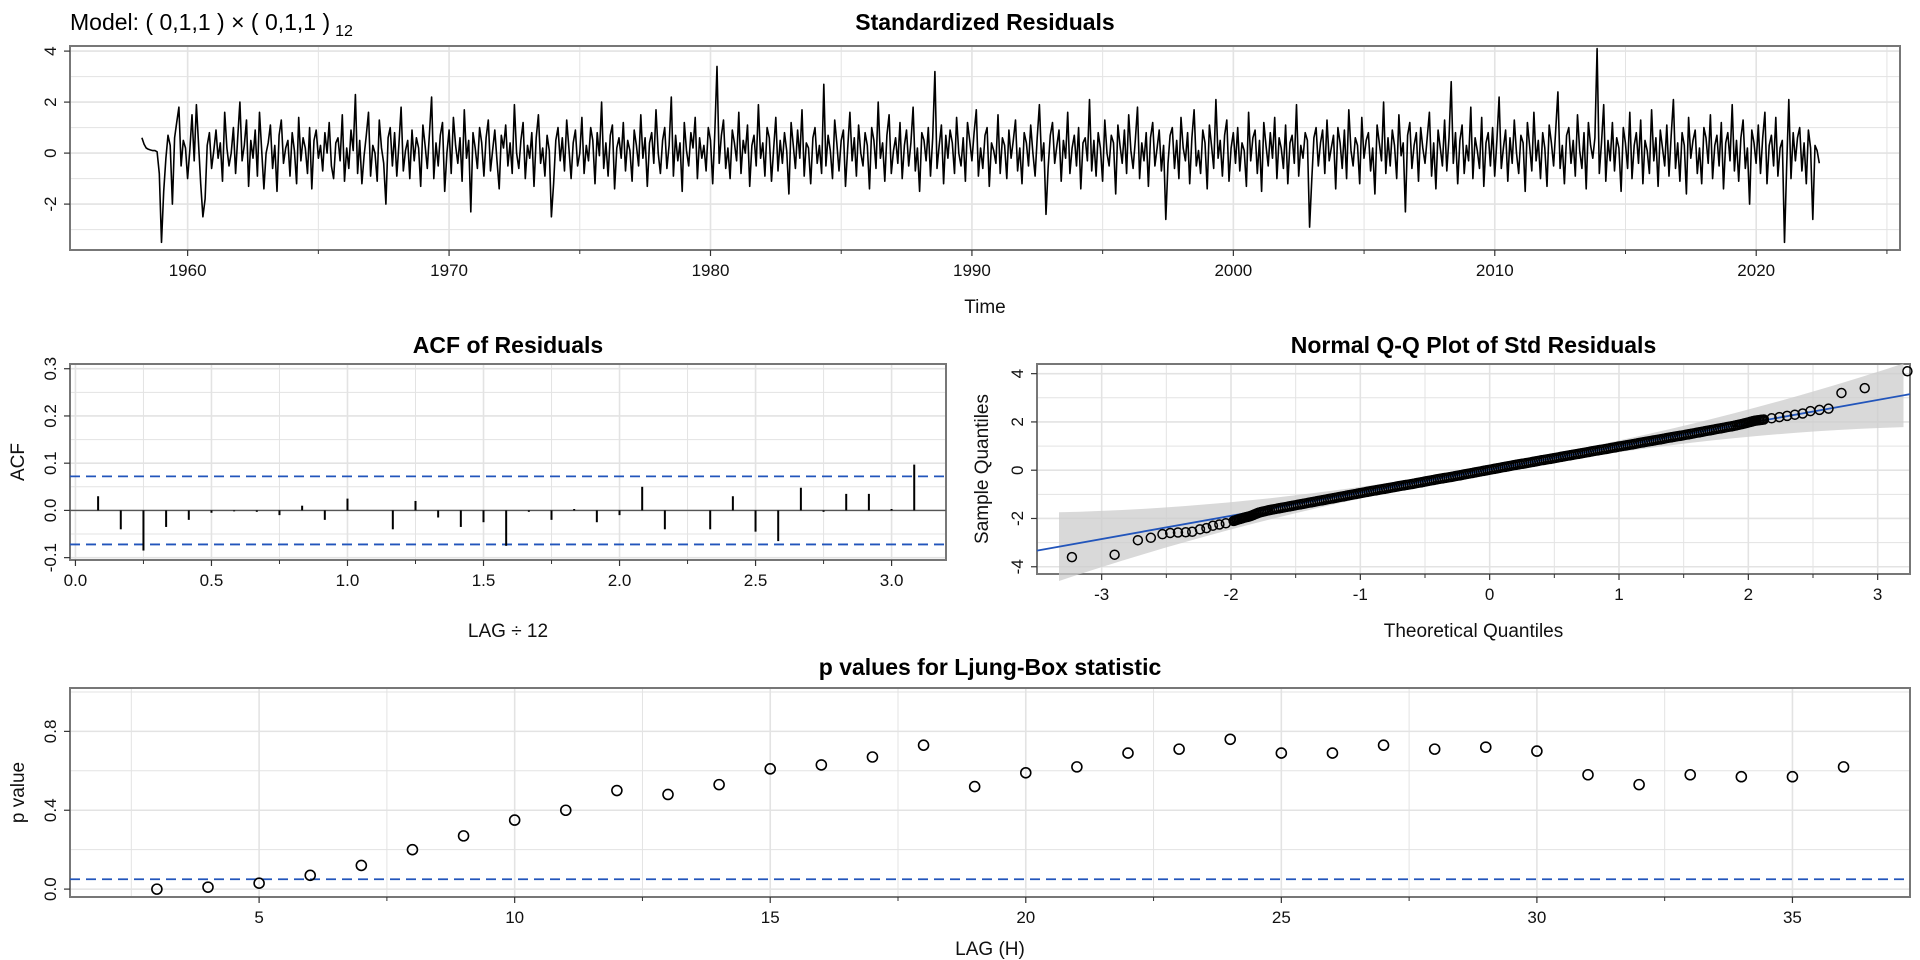  What do you see at coordinates (50, 557) in the screenshot?
I see `y-tick-label: -0.1` at bounding box center [50, 557].